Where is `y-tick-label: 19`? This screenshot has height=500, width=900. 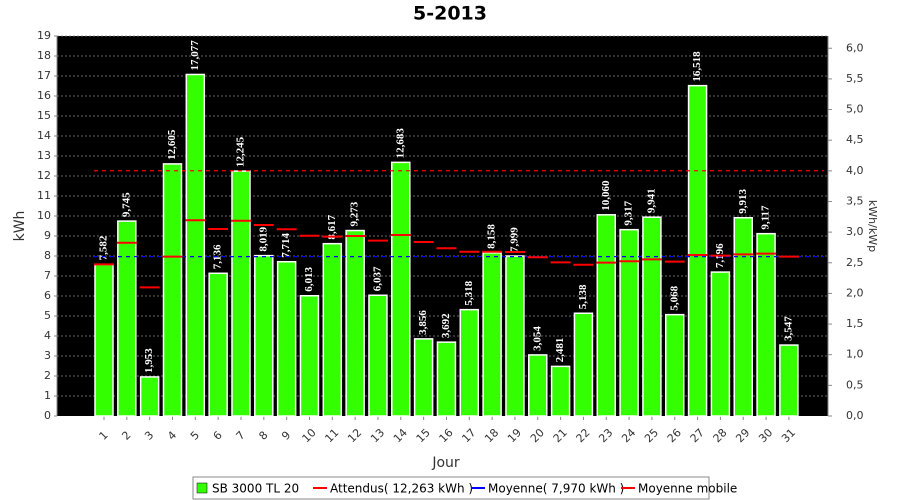
y-tick-label: 19 is located at coordinates (44, 35).